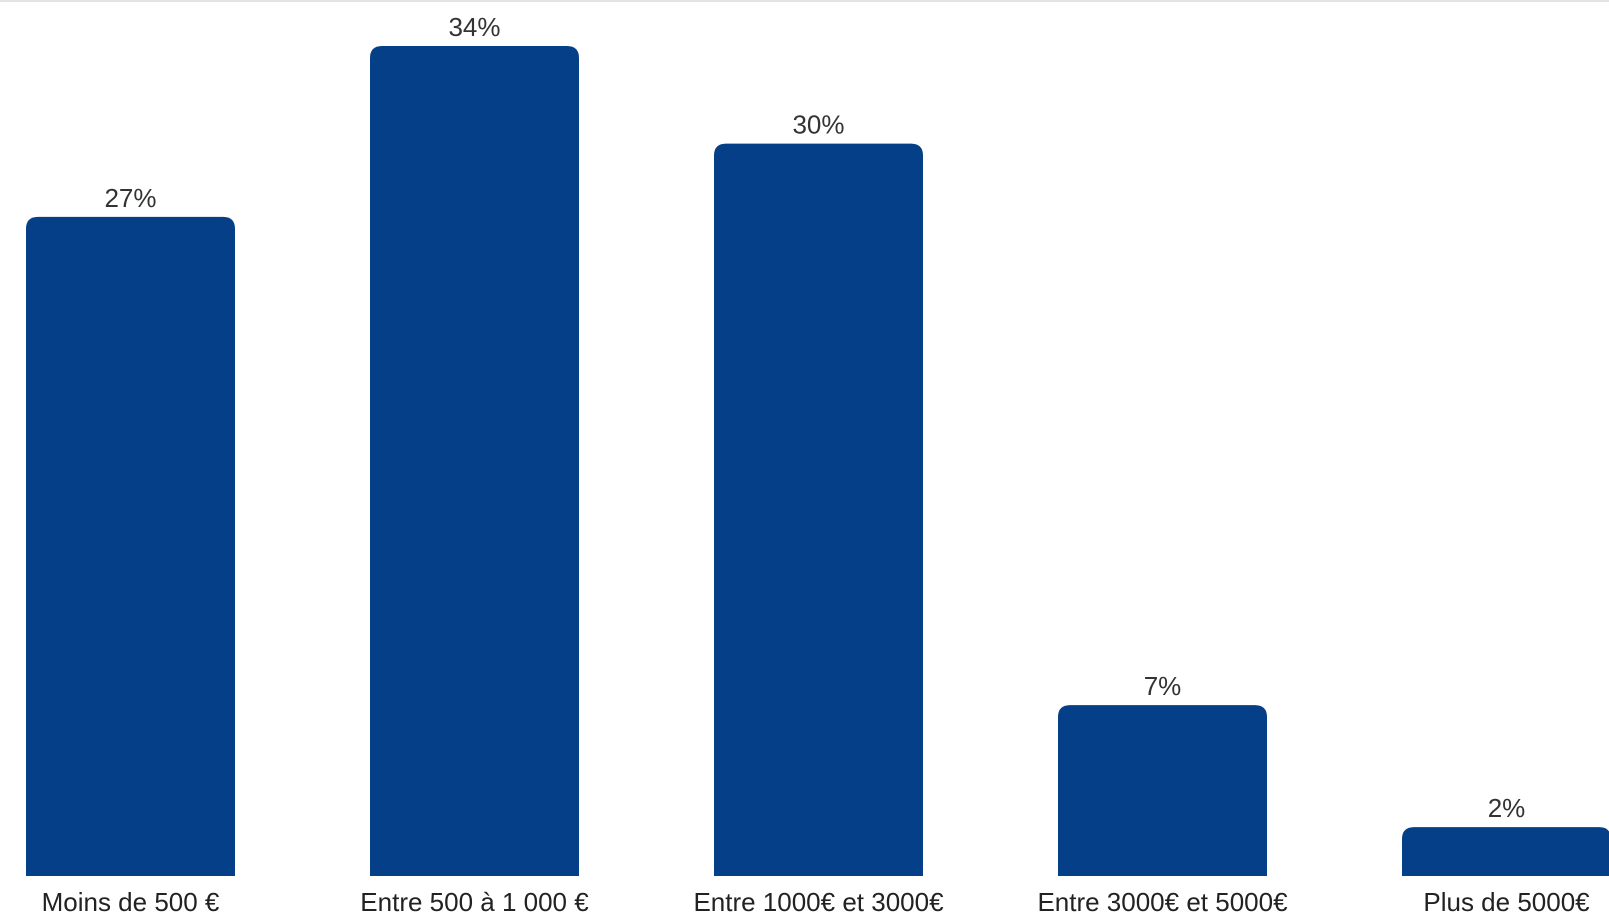 The image size is (1609, 919). What do you see at coordinates (130, 198) in the screenshot?
I see `value-label-1: 27%` at bounding box center [130, 198].